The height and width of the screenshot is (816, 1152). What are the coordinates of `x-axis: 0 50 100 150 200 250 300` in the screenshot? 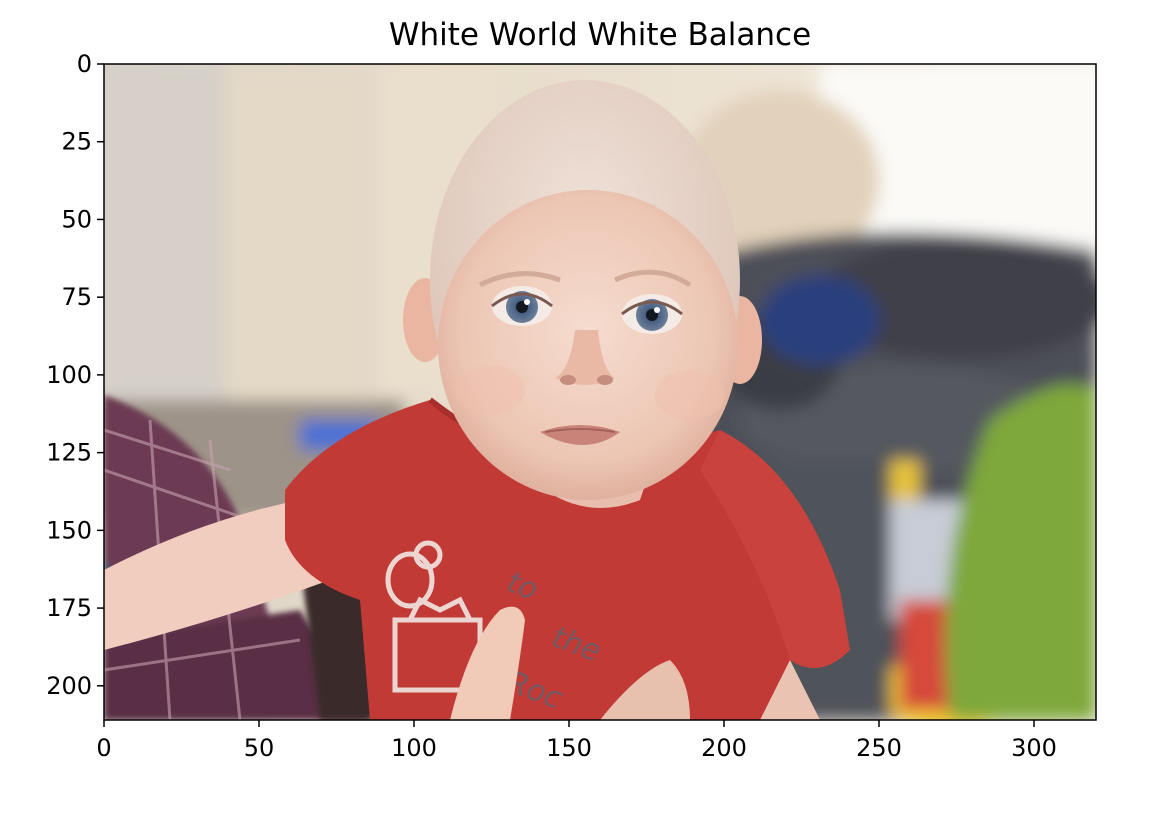 It's located at (576, 741).